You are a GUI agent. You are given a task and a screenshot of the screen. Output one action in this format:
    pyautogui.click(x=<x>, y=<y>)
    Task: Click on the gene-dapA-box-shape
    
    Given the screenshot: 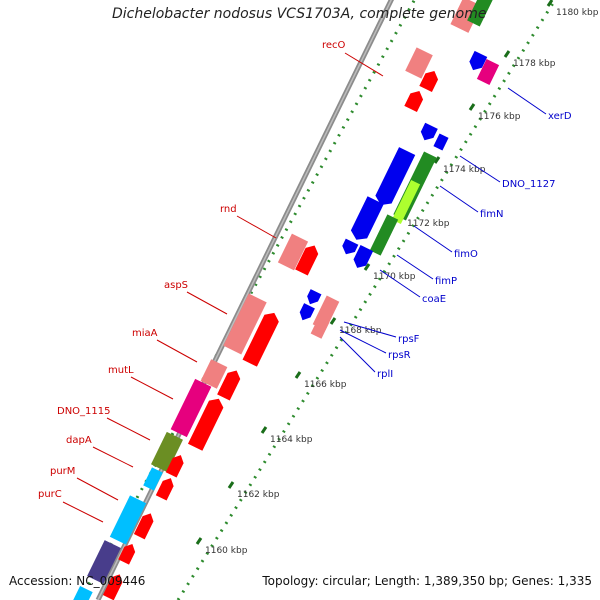 What is the action you would take?
    pyautogui.click(x=167, y=452)
    